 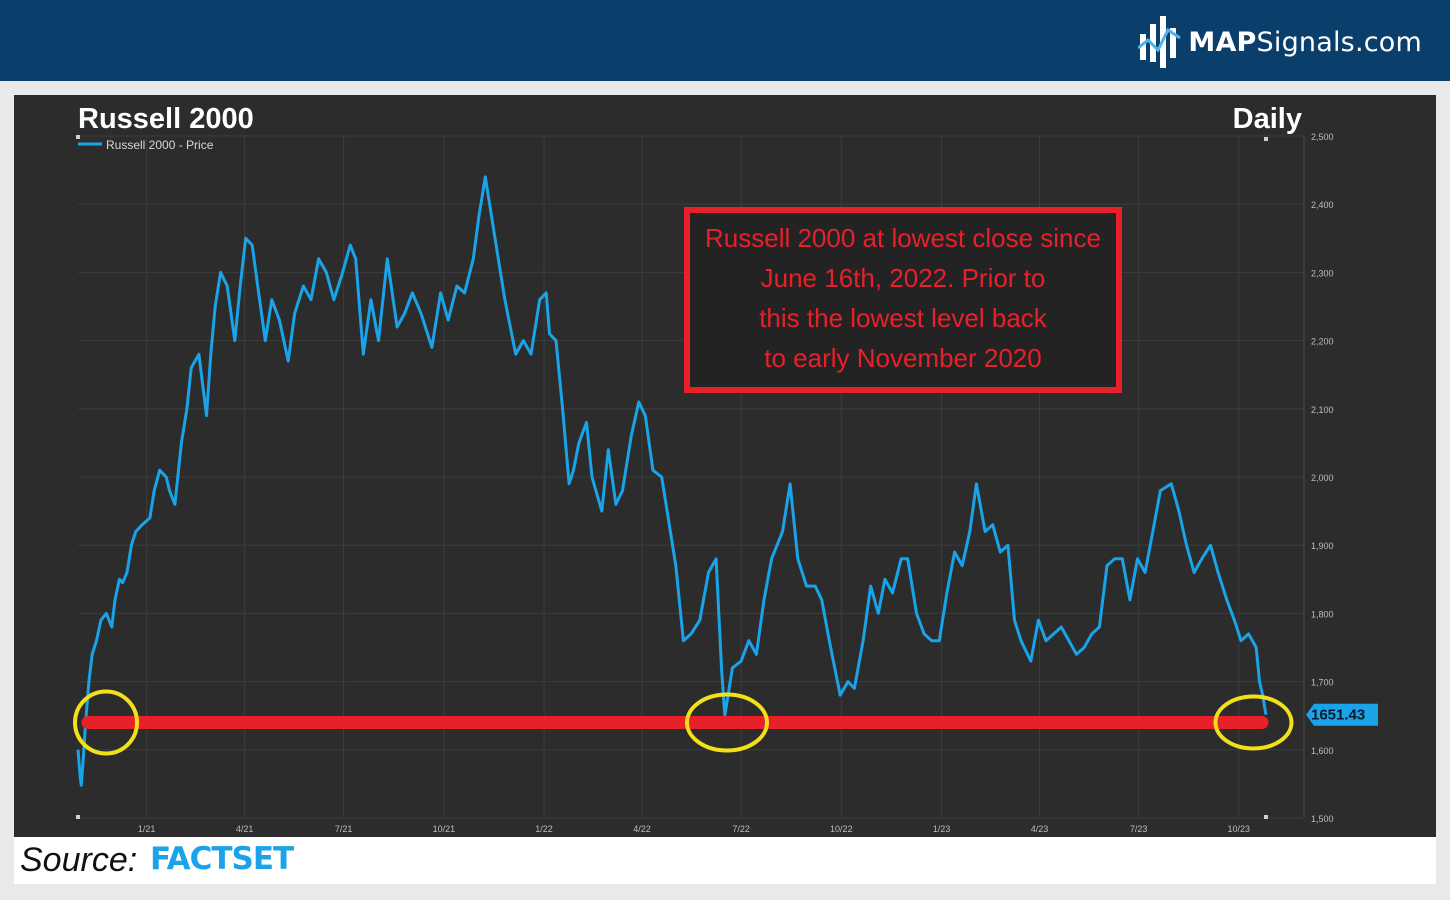 I want to click on x-tick-label: 10/21, so click(x=444, y=829).